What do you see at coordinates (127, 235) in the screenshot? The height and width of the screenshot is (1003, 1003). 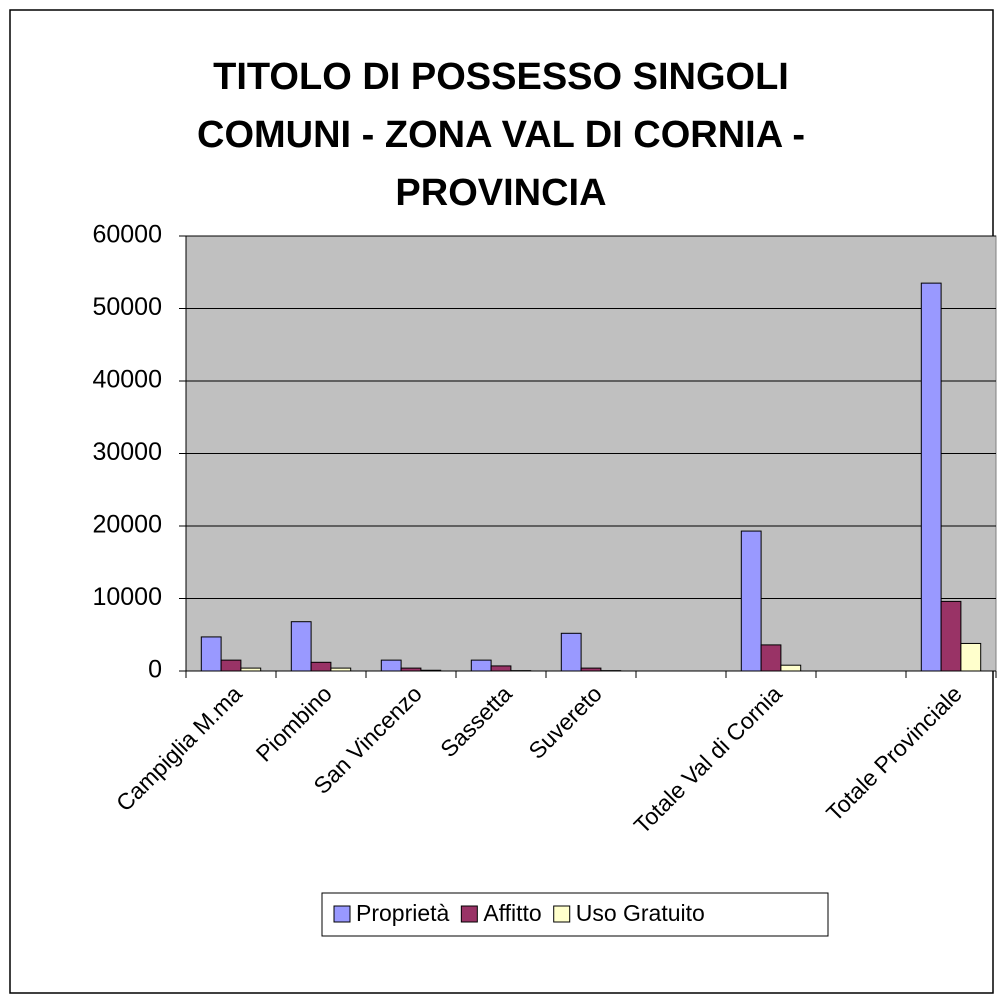 I see `y-tick-label: 60000` at bounding box center [127, 235].